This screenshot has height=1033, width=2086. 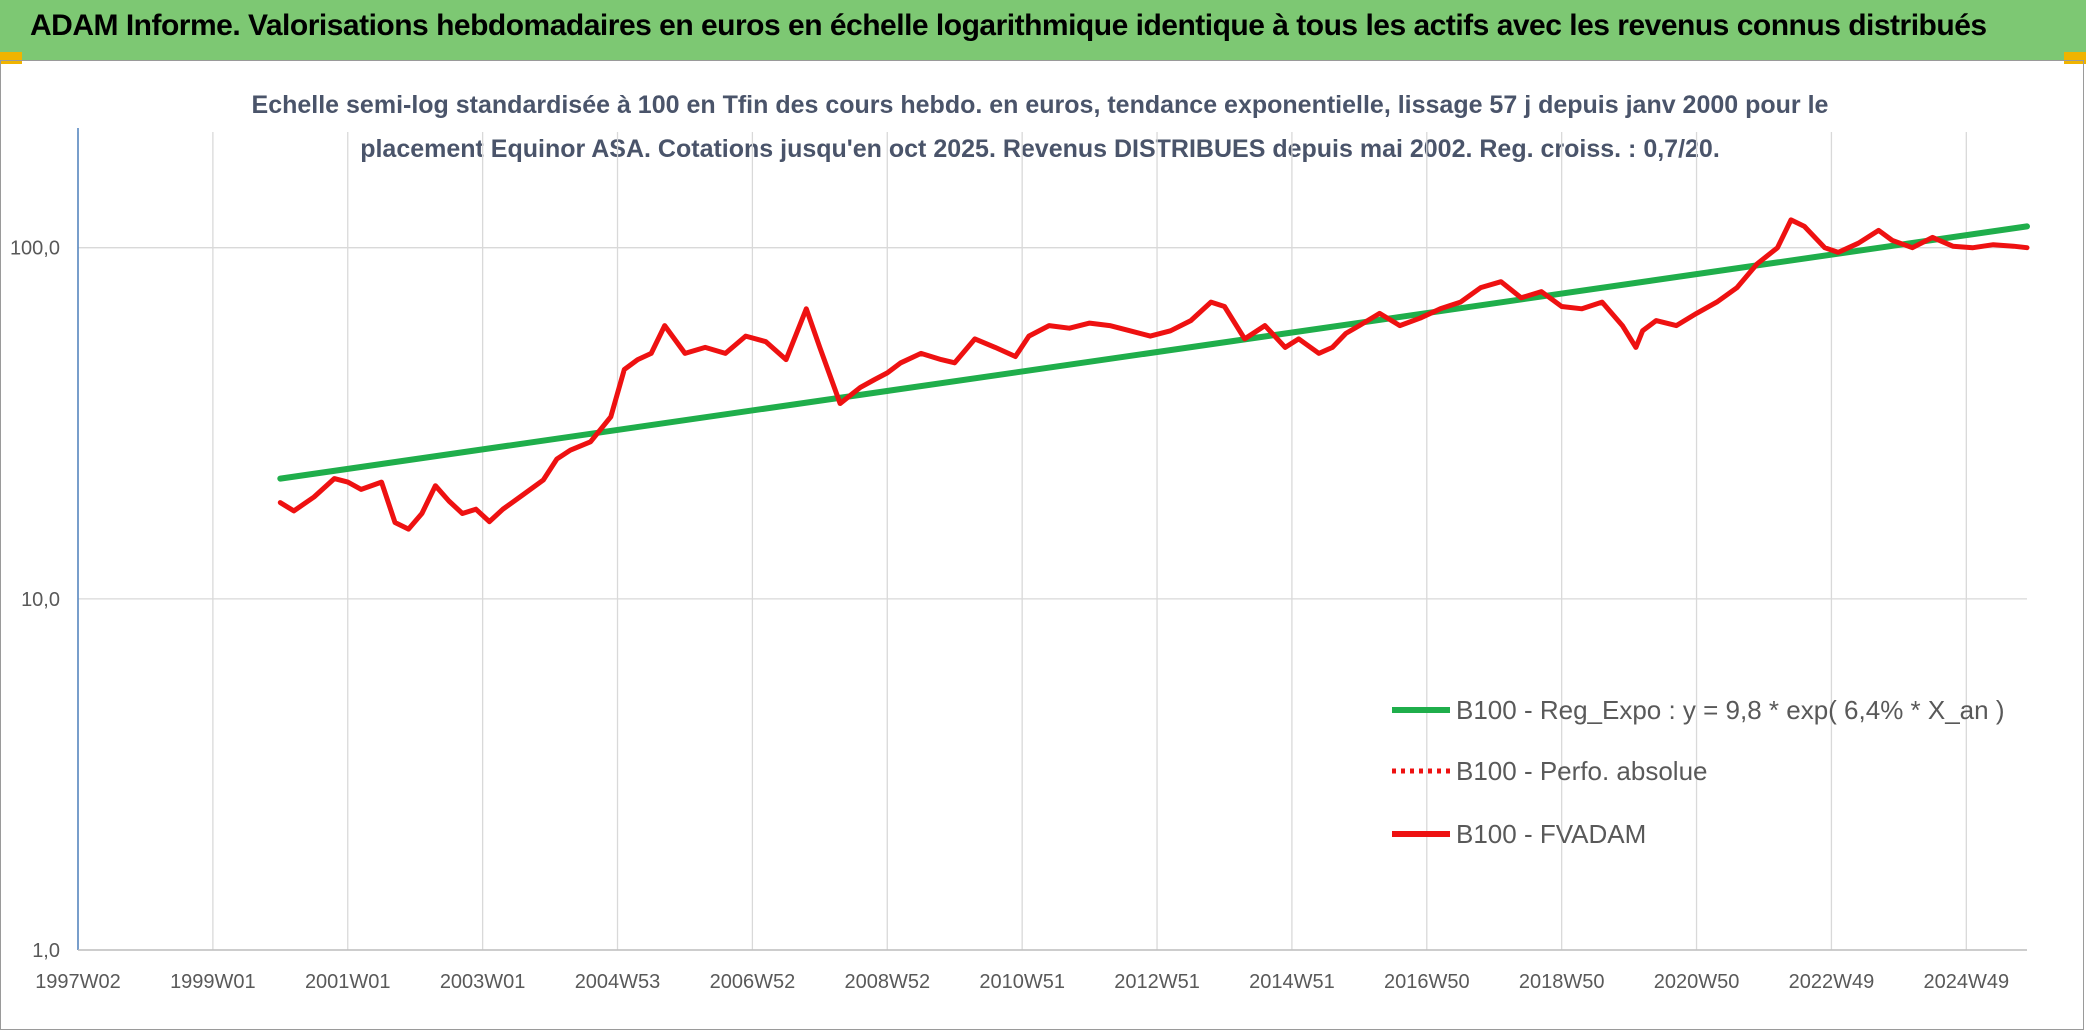 What do you see at coordinates (348, 982) in the screenshot?
I see `x-tick-label-2: 2001W01` at bounding box center [348, 982].